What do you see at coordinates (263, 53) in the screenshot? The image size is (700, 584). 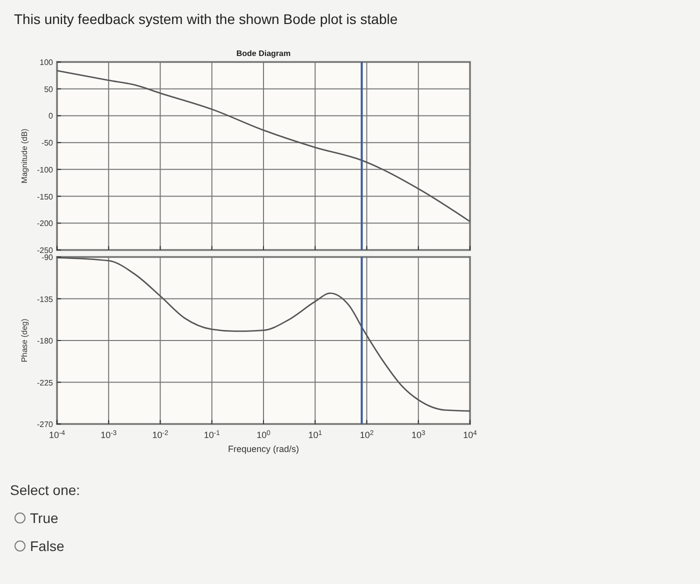 I see `chart-subtitle: Bode Diagram` at bounding box center [263, 53].